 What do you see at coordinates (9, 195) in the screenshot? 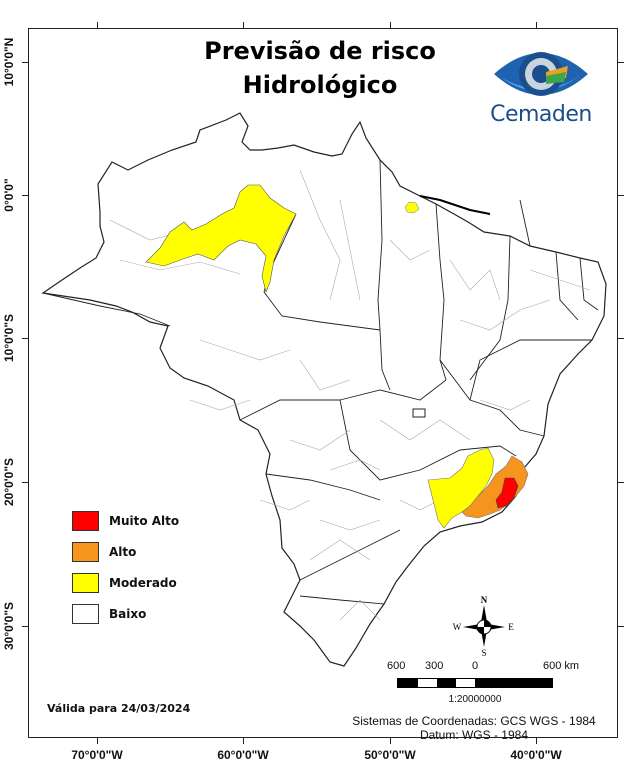
I see `latitude-label-0: 0°0'0"` at bounding box center [9, 195].